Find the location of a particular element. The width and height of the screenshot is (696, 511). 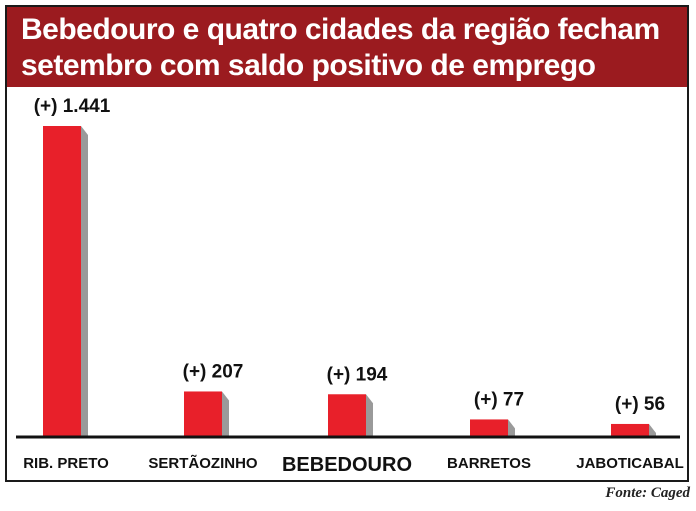

bar-jaboticabal is located at coordinates (630, 429).